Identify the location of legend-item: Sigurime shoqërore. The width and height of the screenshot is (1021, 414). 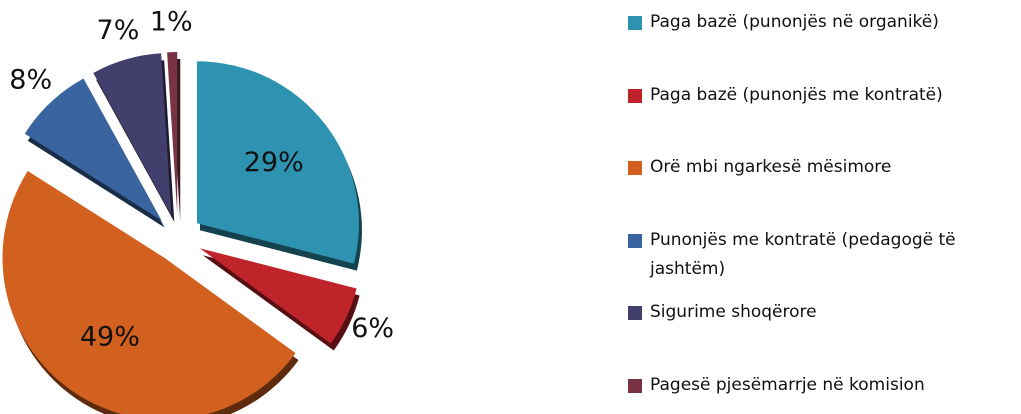
(813, 312).